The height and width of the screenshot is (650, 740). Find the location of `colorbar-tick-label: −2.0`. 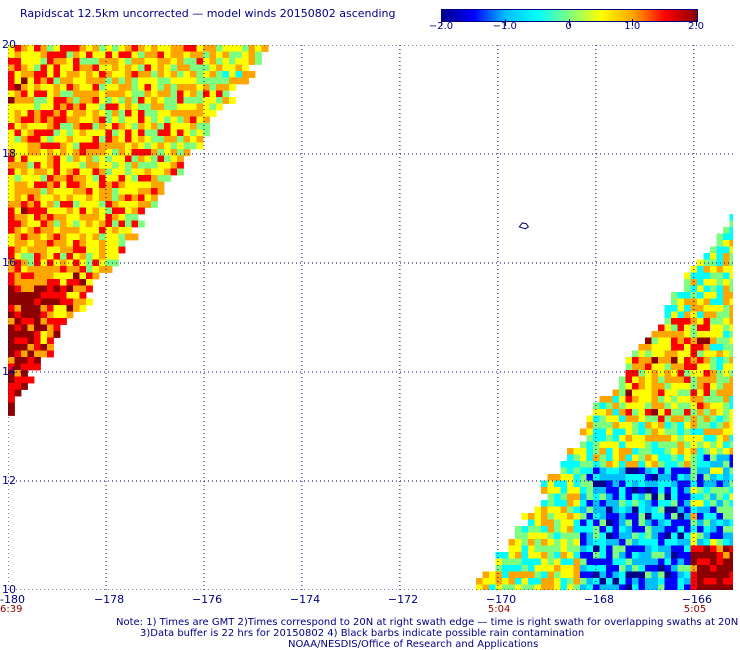

colorbar-tick-label: −2.0 is located at coordinates (441, 26).